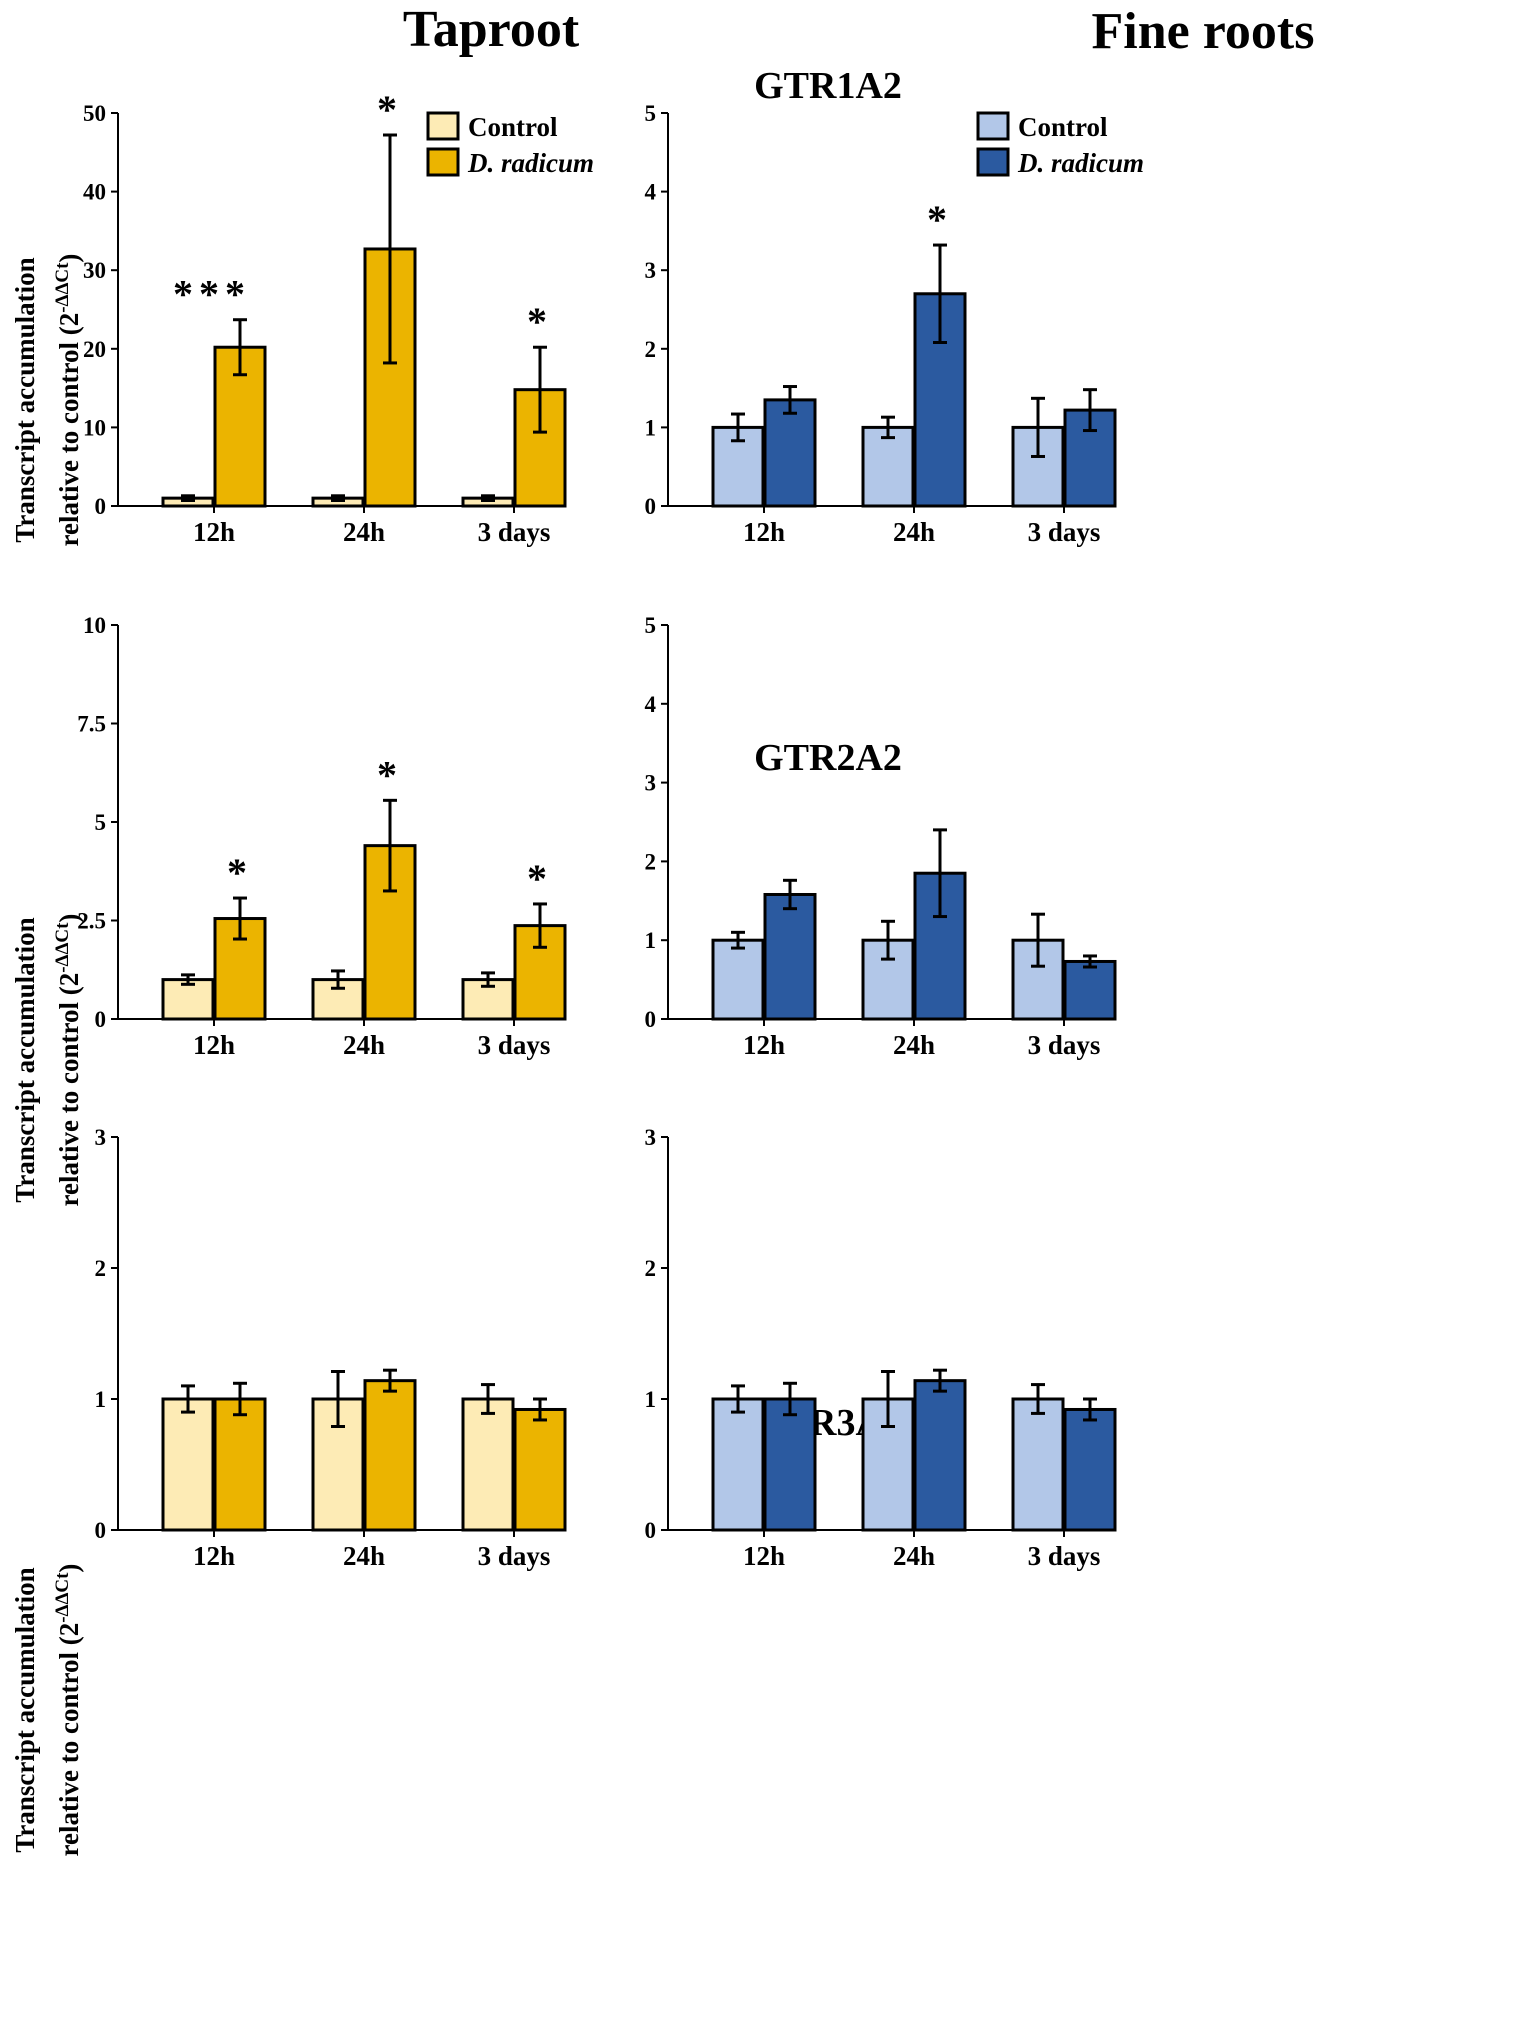 The height and width of the screenshot is (2034, 1535). What do you see at coordinates (94, 270) in the screenshot?
I see `y-tick-label: 30` at bounding box center [94, 270].